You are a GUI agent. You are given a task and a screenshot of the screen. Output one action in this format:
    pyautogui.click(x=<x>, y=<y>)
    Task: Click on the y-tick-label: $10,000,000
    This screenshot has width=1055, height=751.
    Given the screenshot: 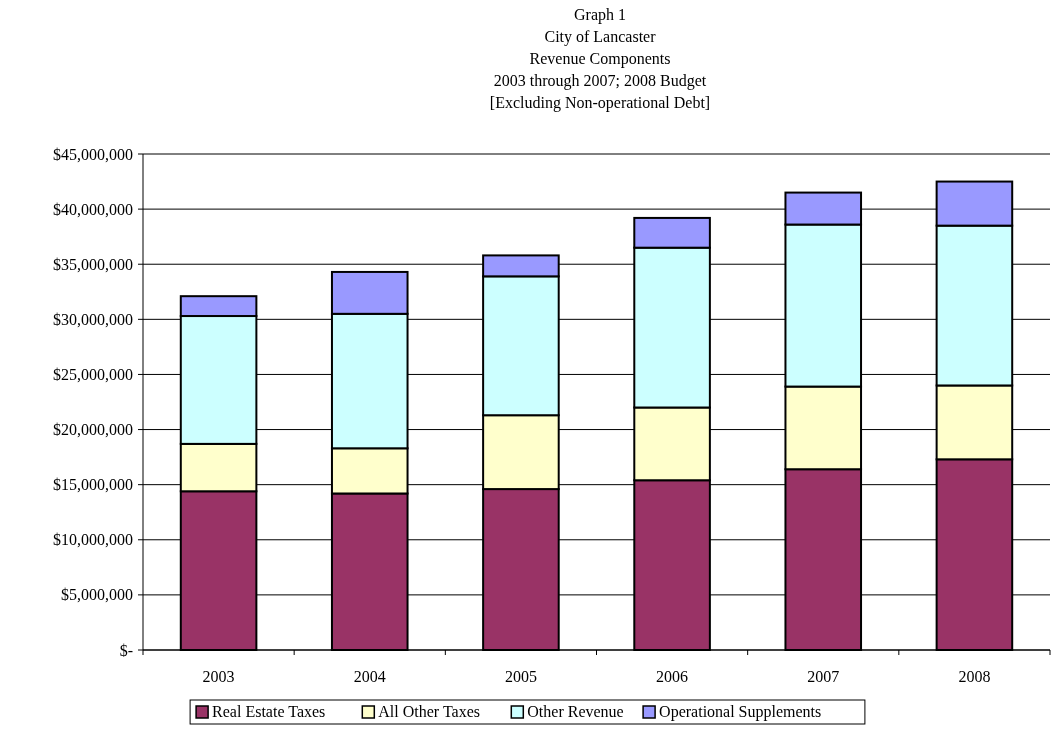 What is the action you would take?
    pyautogui.click(x=93, y=540)
    